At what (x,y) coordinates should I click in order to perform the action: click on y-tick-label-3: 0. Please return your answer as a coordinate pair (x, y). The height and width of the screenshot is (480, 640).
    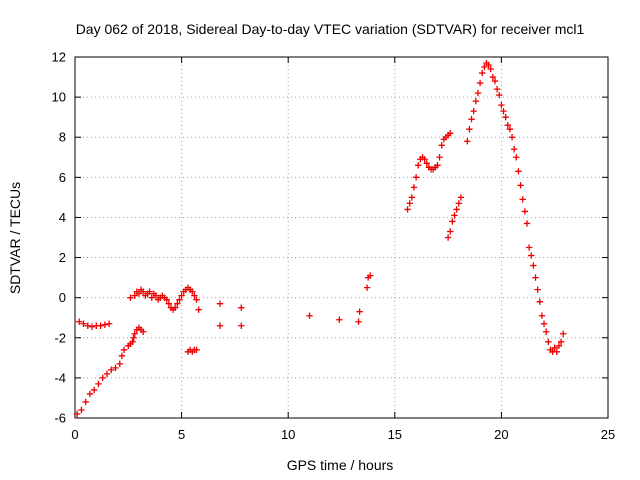
    Looking at the image, I should click on (62, 297).